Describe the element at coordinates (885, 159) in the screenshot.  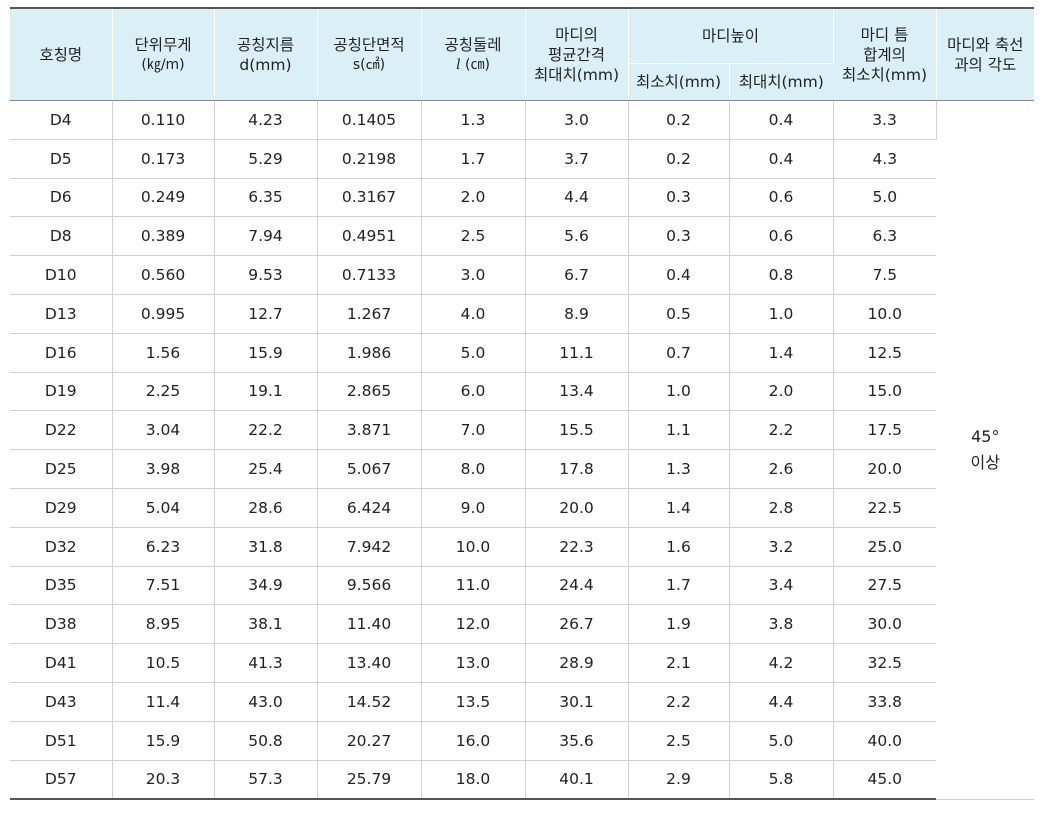
I see `cell-rib-gap: 4.3` at that location.